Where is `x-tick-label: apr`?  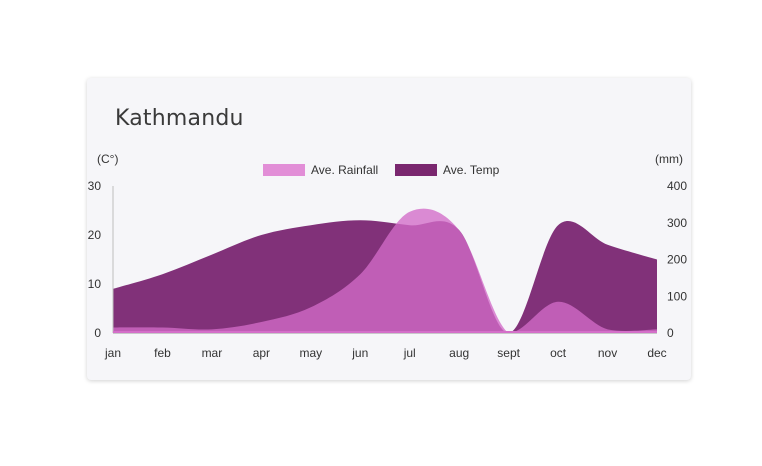 x-tick-label: apr is located at coordinates (261, 353).